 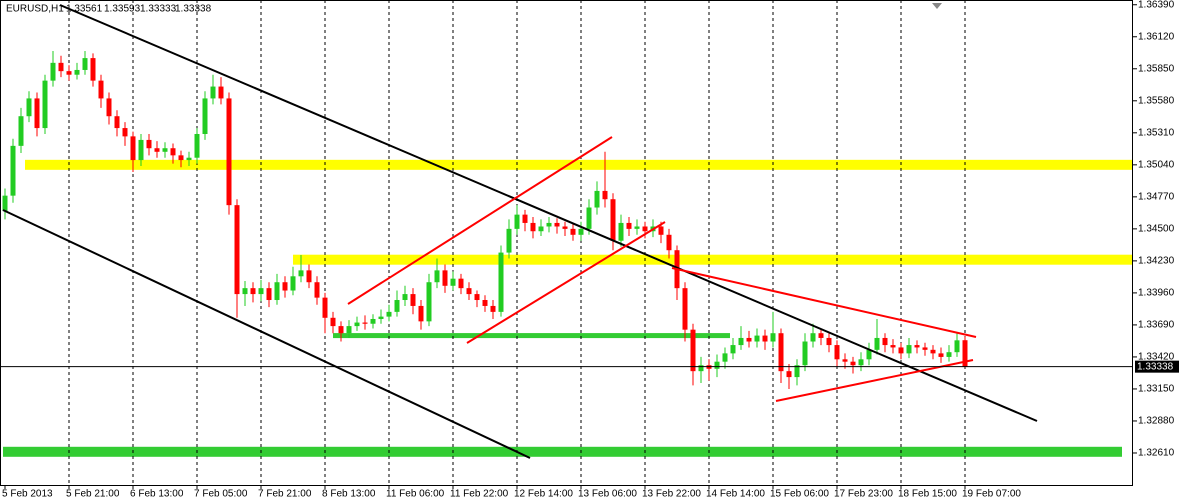 I want to click on y-tick-label: 1.33960, so click(x=1156, y=293).